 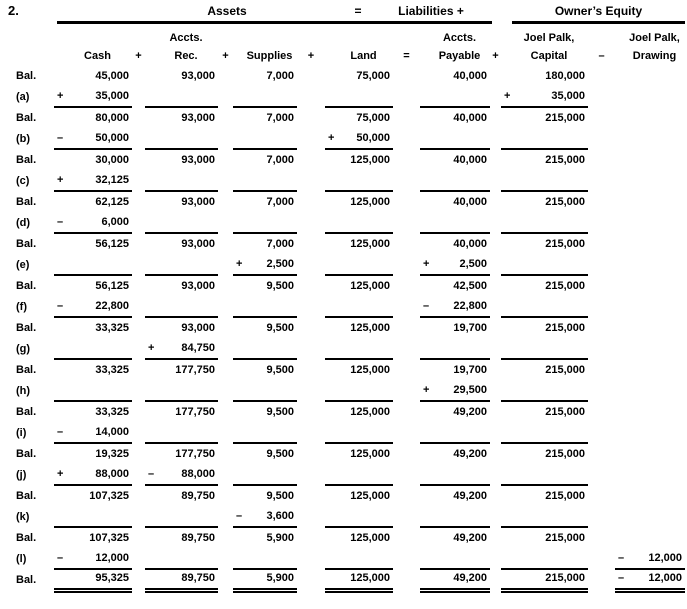 I want to click on capital-cell: 215,000, so click(x=544, y=285).